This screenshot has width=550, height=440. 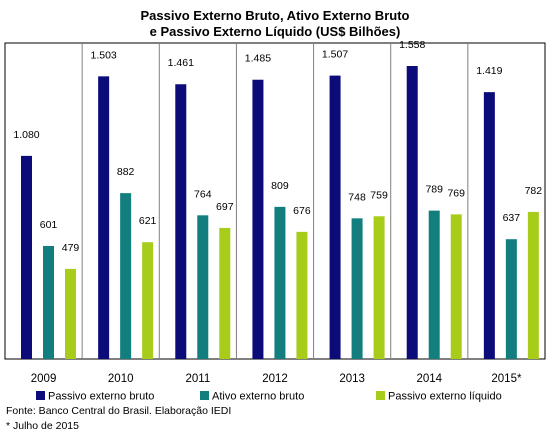 What do you see at coordinates (335, 55) in the screenshot?
I see `data-label: 1.507` at bounding box center [335, 55].